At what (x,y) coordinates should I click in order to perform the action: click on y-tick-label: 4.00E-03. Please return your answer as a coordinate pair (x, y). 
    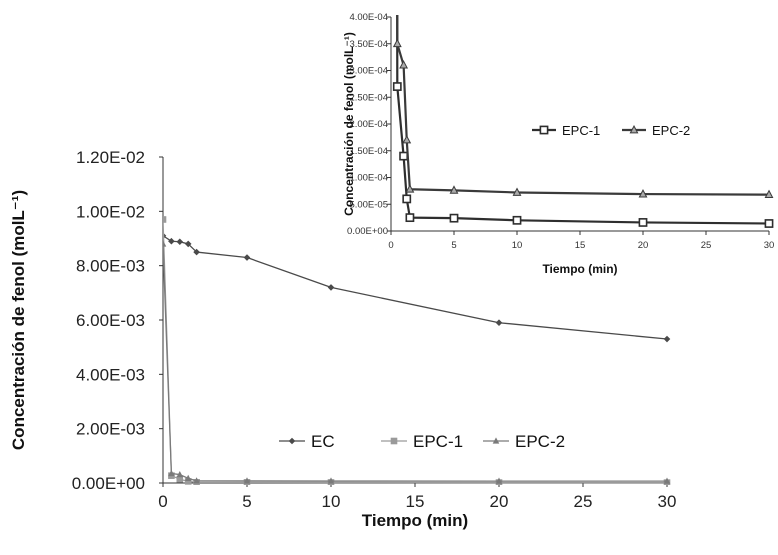
    Looking at the image, I should click on (110, 374).